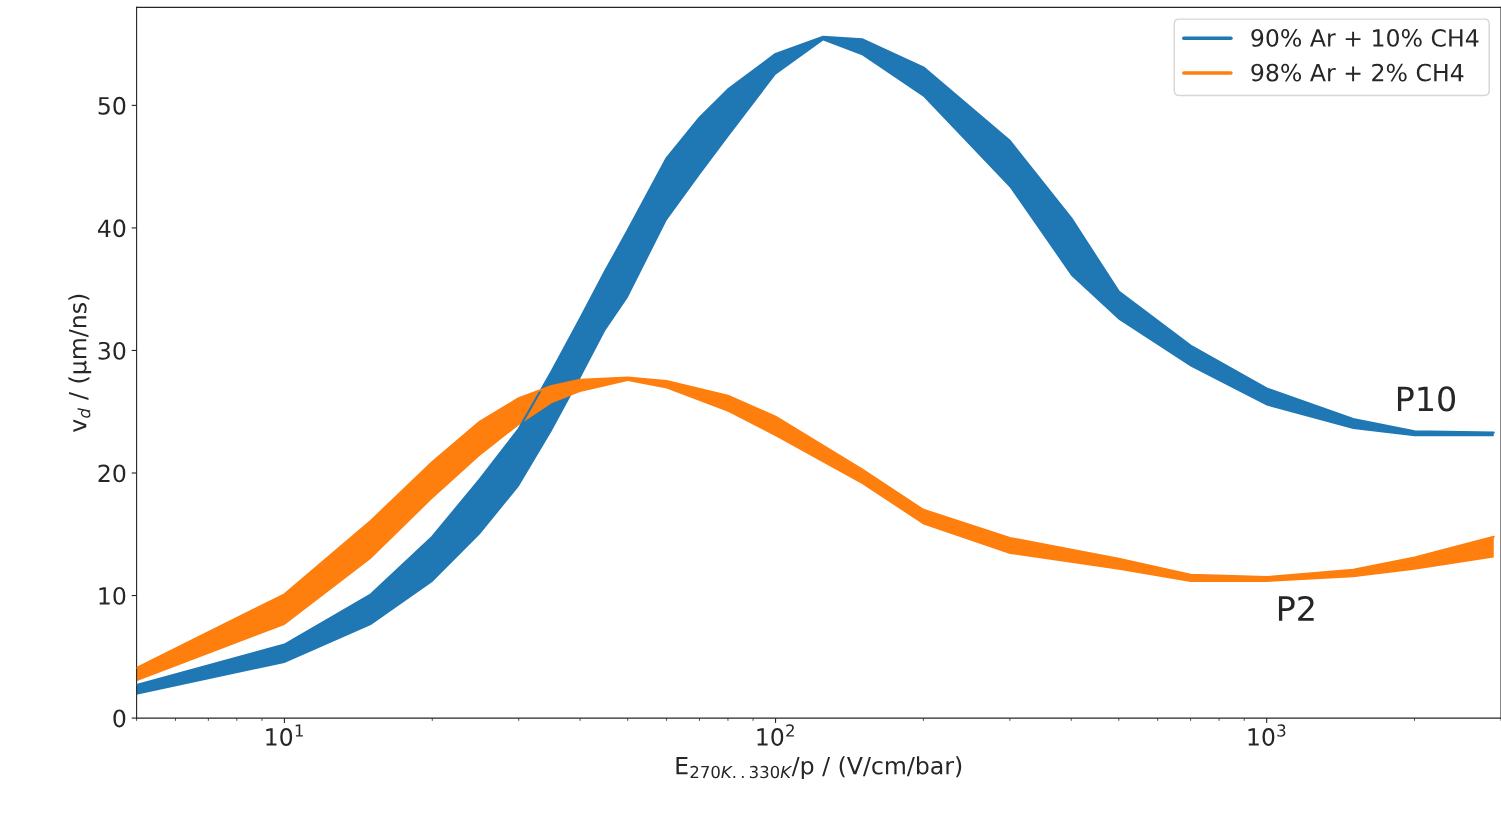 The width and height of the screenshot is (1501, 816). I want to click on legend-label: 90% Ar + 10% CH4, so click(1365, 38).